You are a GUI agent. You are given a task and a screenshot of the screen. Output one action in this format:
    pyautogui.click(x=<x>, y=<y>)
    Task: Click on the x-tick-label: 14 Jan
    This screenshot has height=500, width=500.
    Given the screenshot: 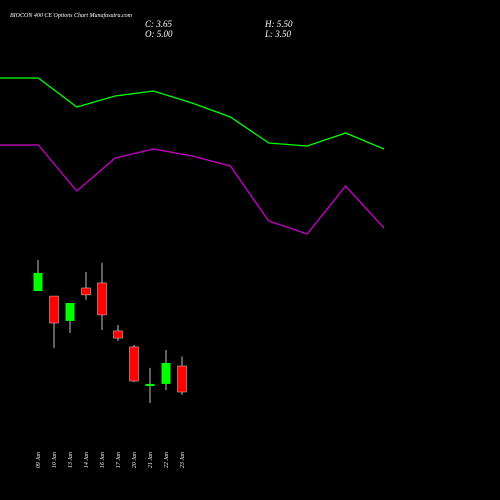 What is the action you would take?
    pyautogui.click(x=86, y=460)
    